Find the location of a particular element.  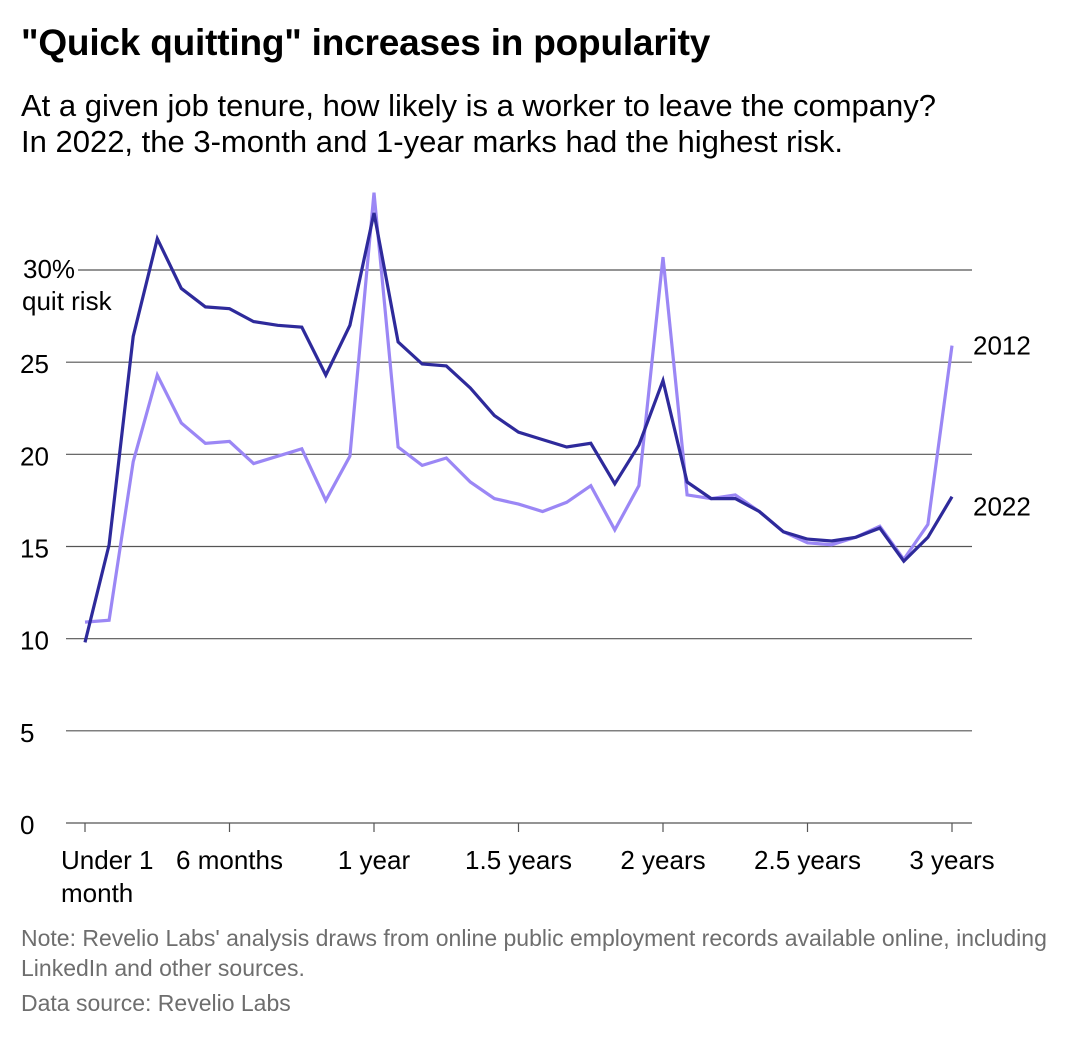

data-source: Data source: Revelio Labs is located at coordinates (156, 1003).